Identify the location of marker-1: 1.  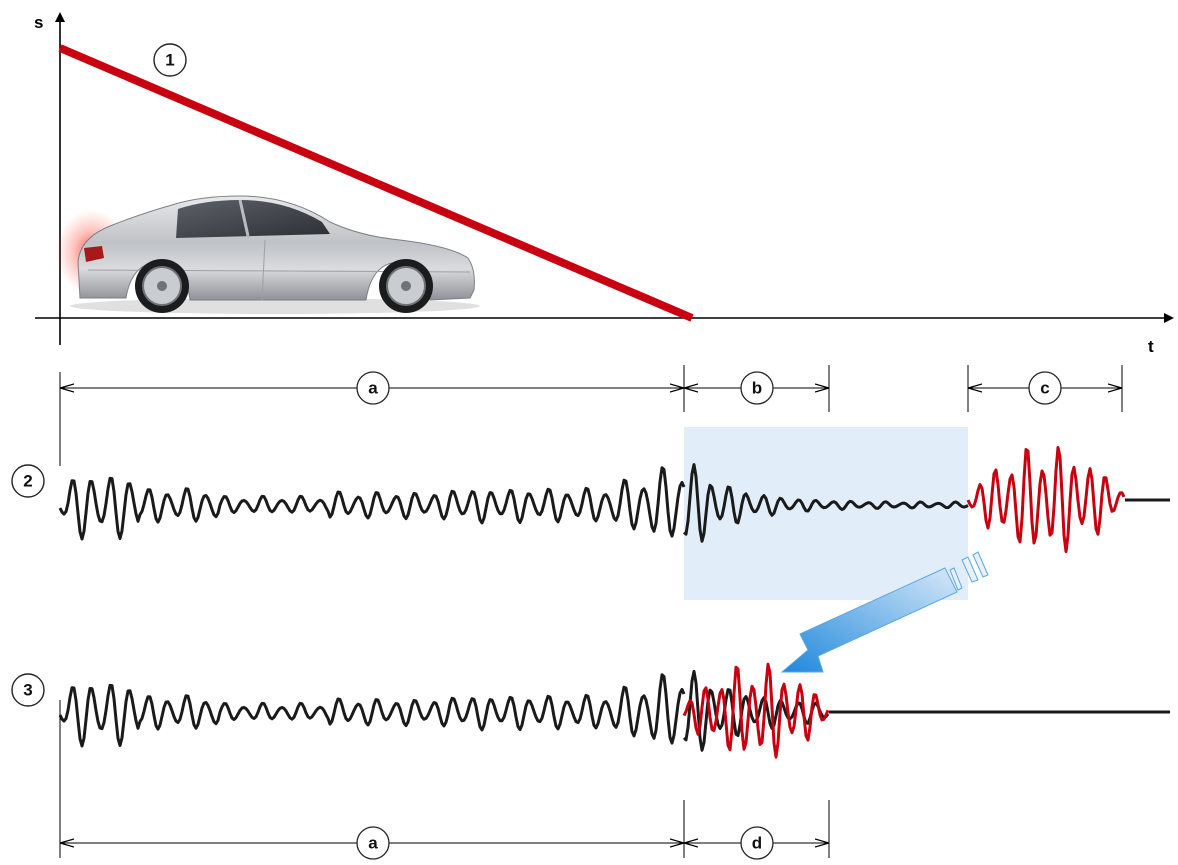
(170, 60).